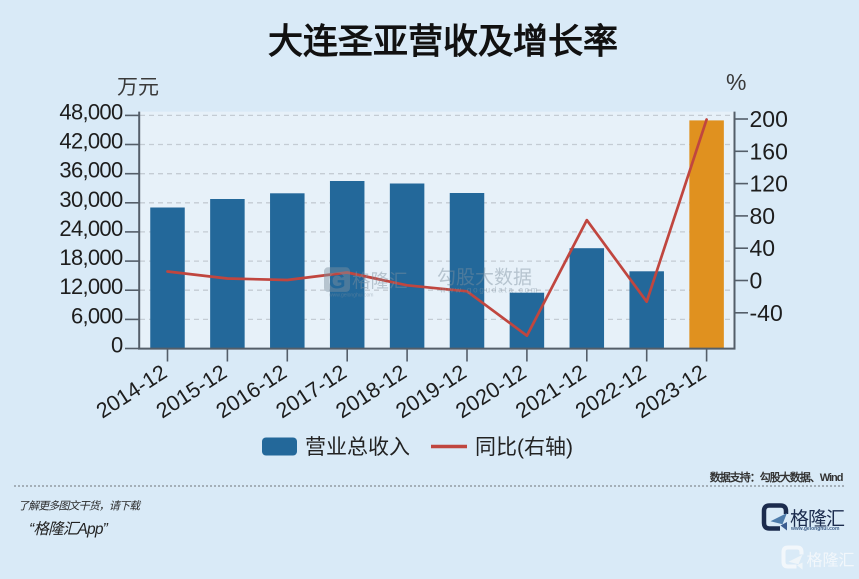 This screenshot has height=579, width=859. What do you see at coordinates (91, 286) in the screenshot?
I see `svg-text: 12,000` at bounding box center [91, 286].